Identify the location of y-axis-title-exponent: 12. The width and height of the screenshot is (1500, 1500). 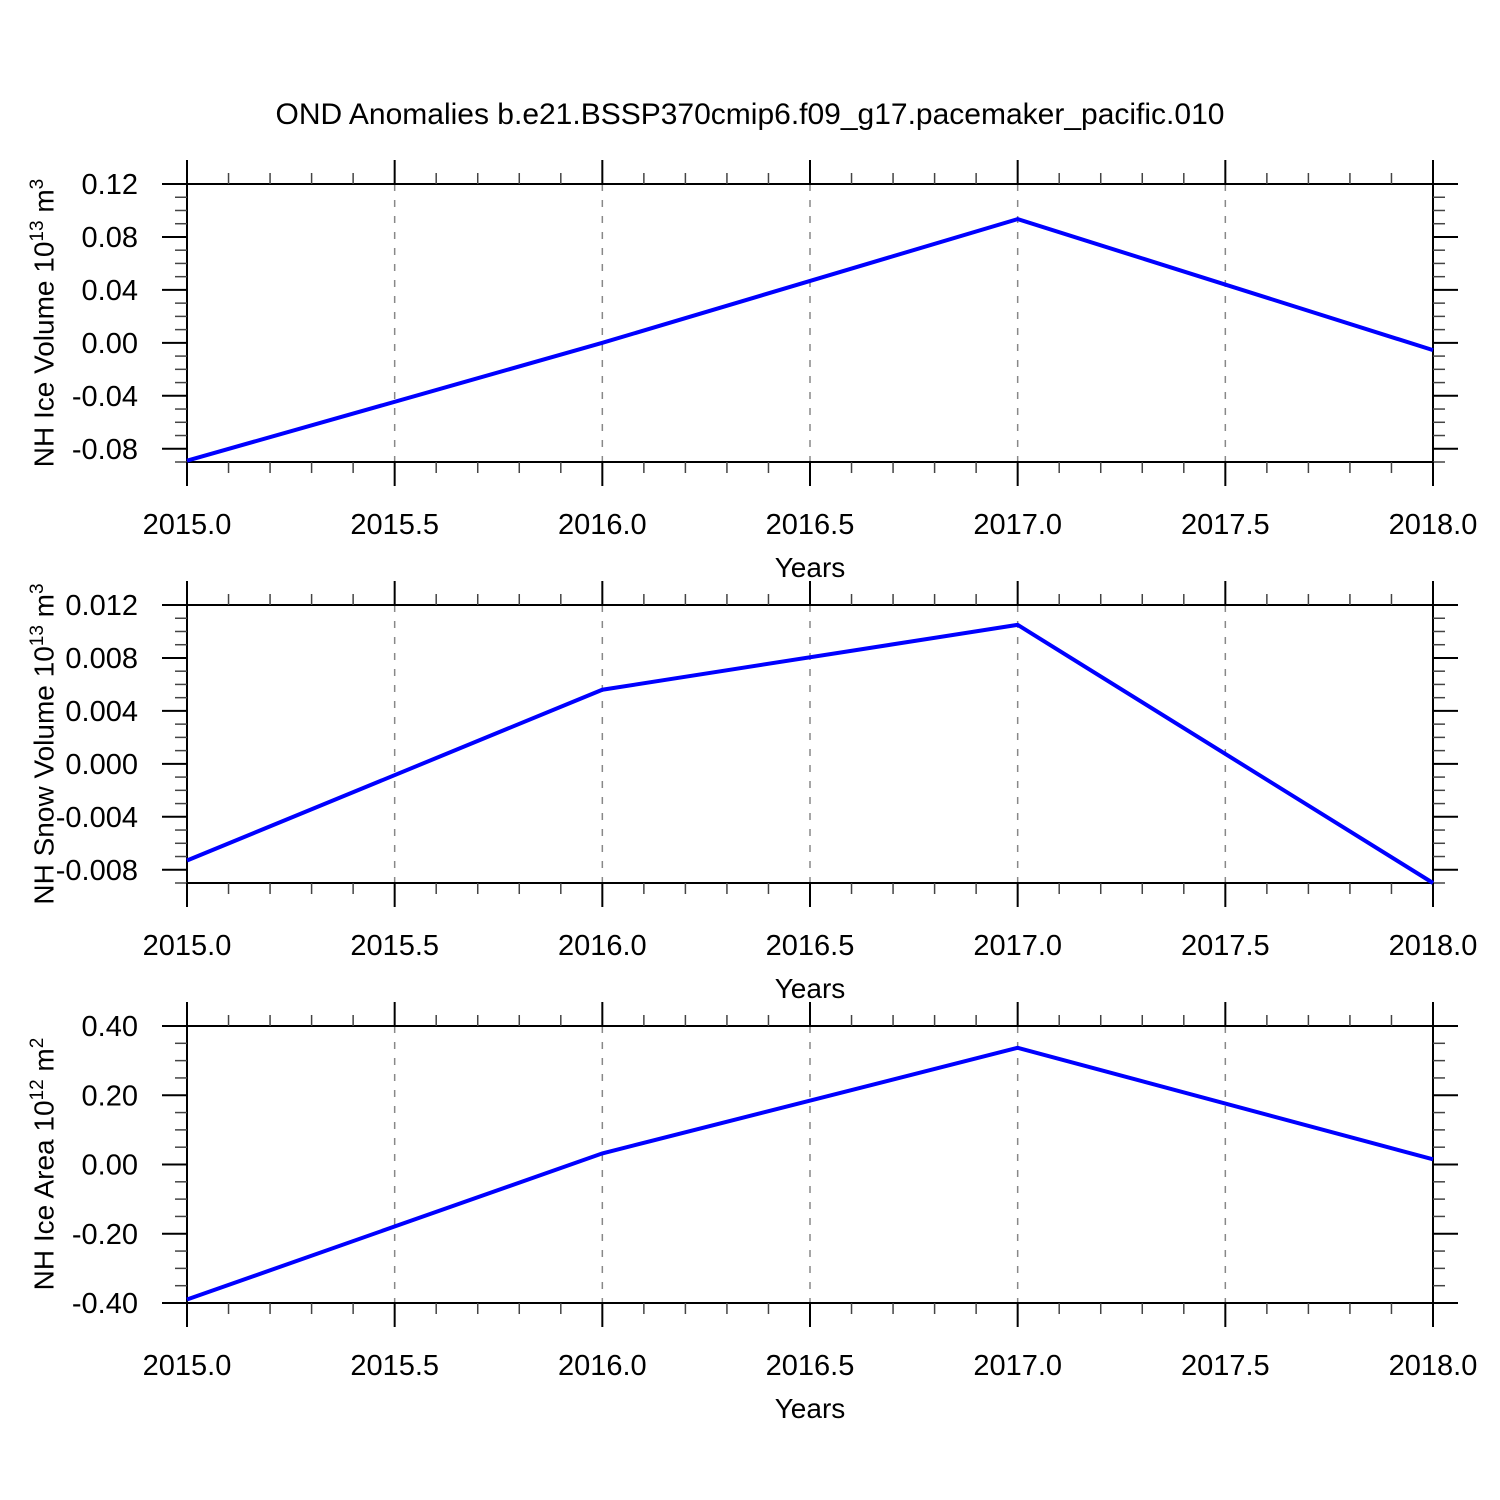
(37, 1090).